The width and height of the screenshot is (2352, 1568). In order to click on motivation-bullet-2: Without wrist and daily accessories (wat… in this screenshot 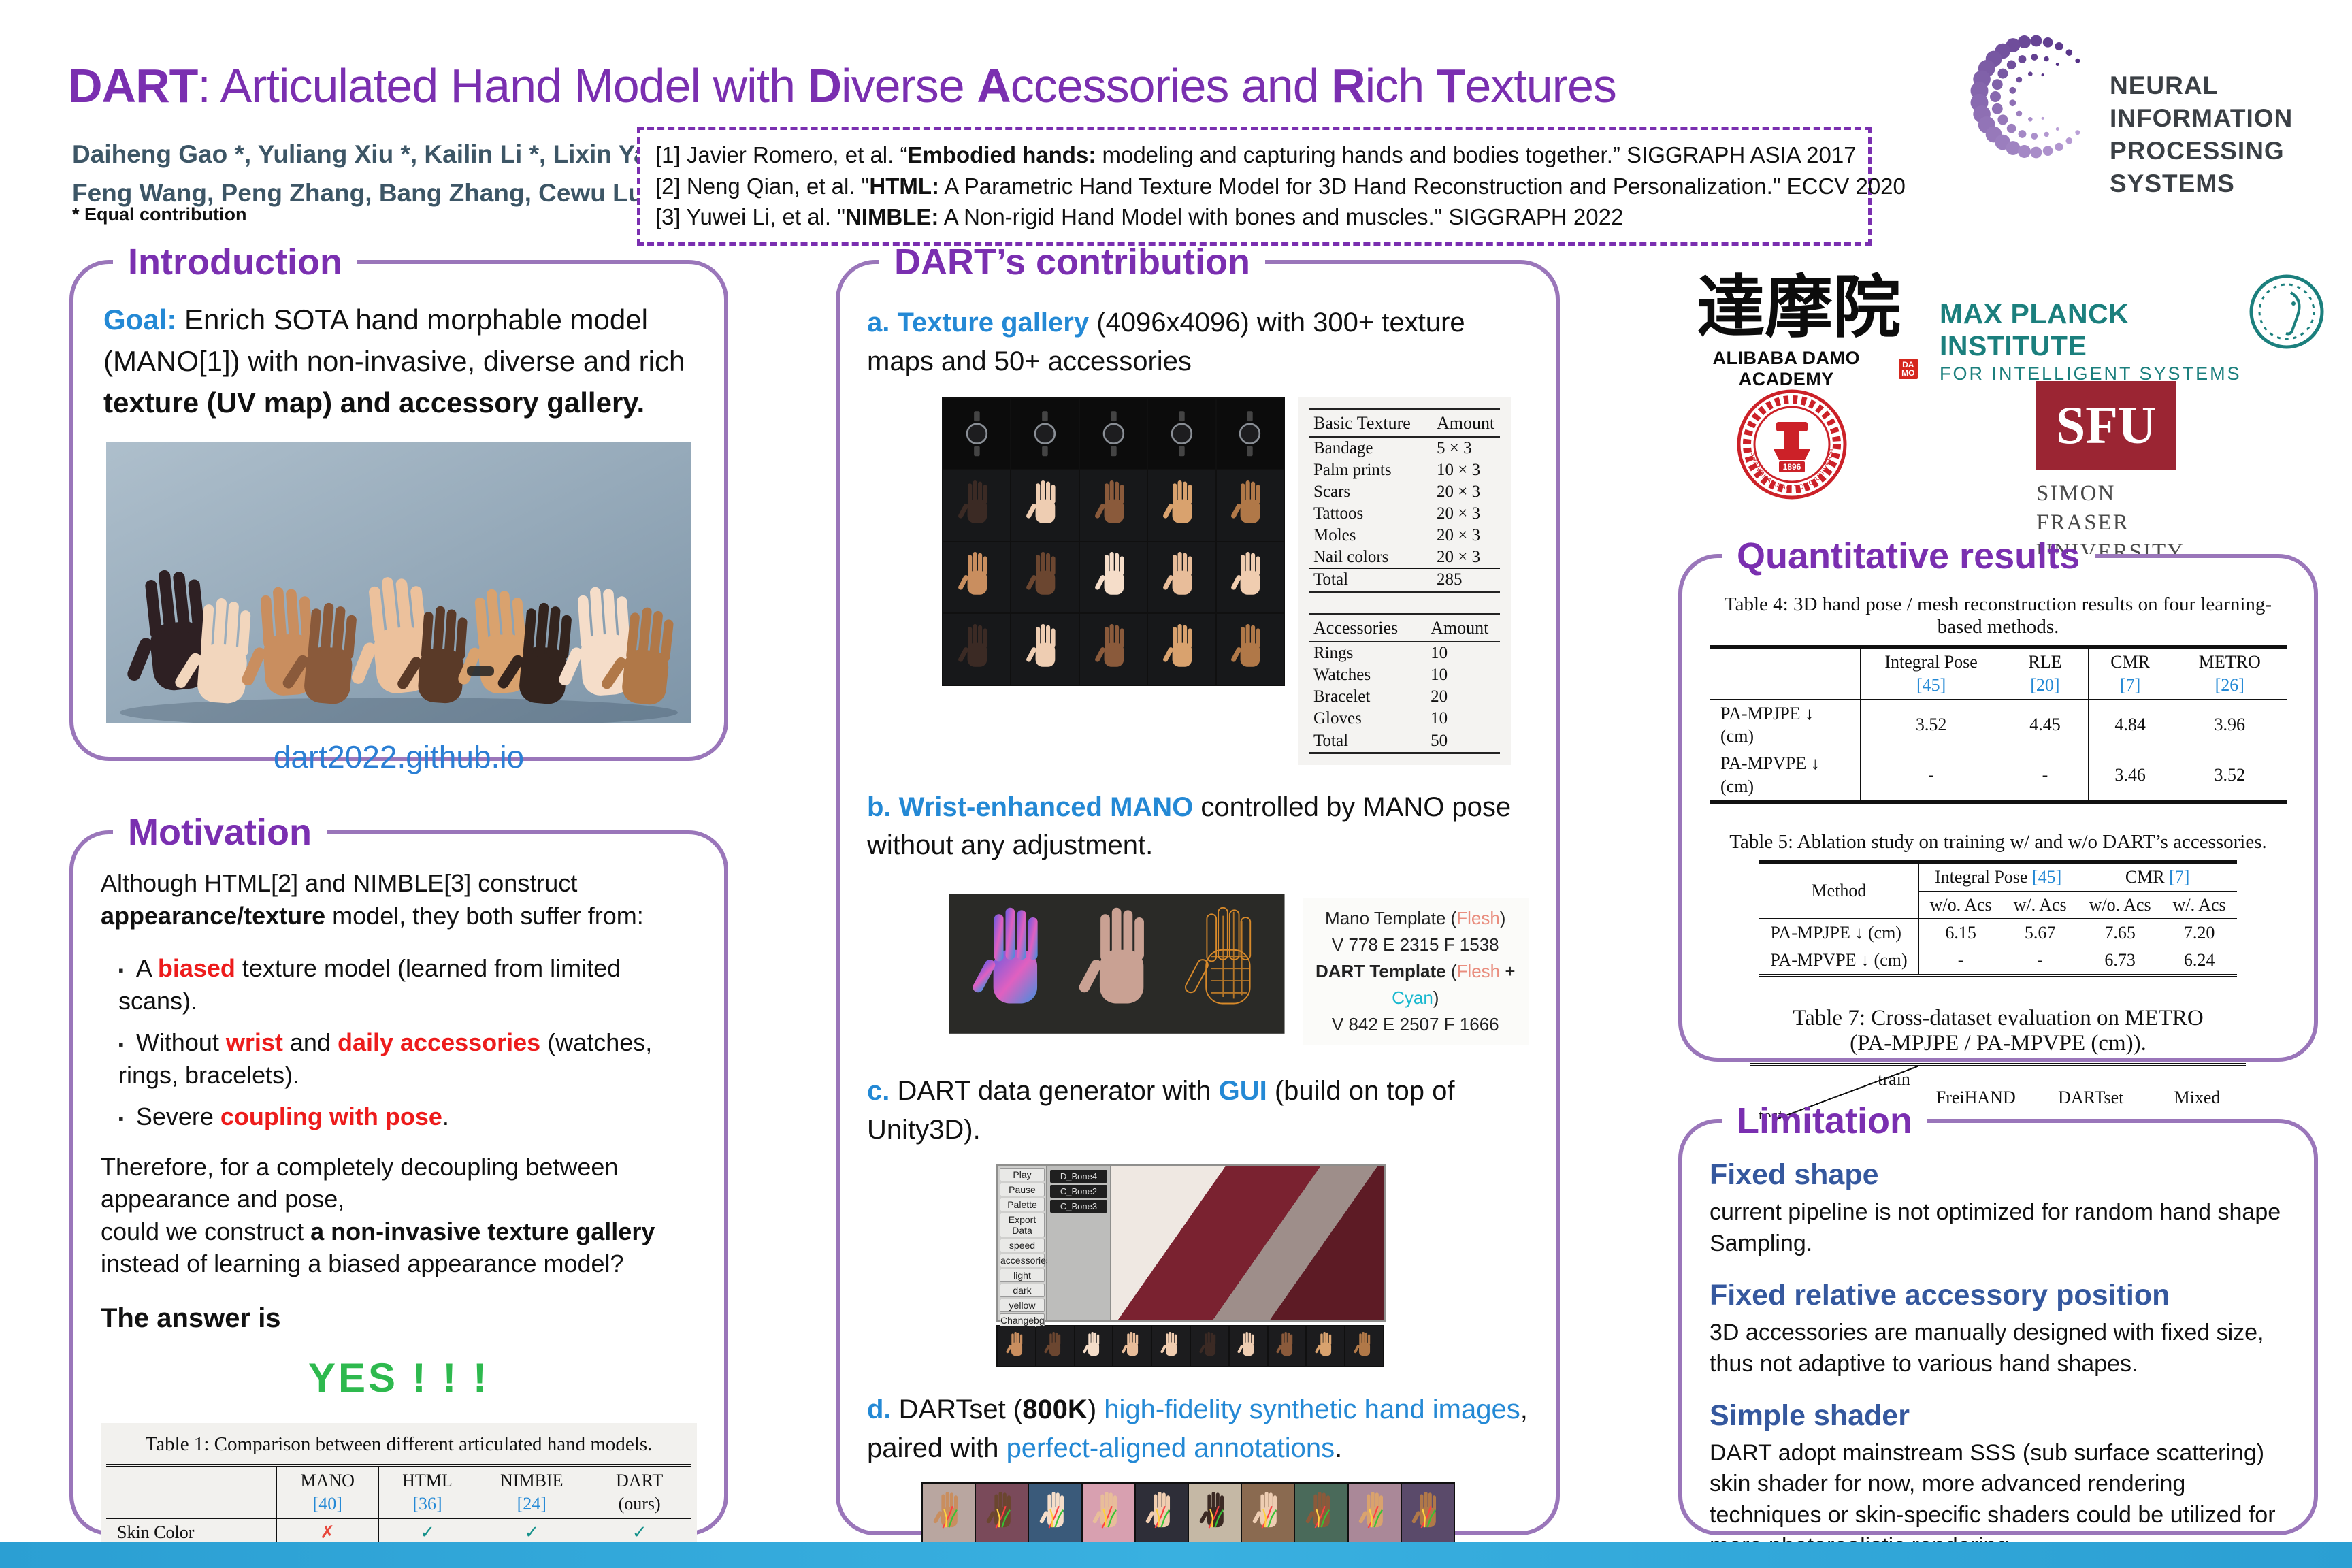, I will do `click(408, 1059)`.